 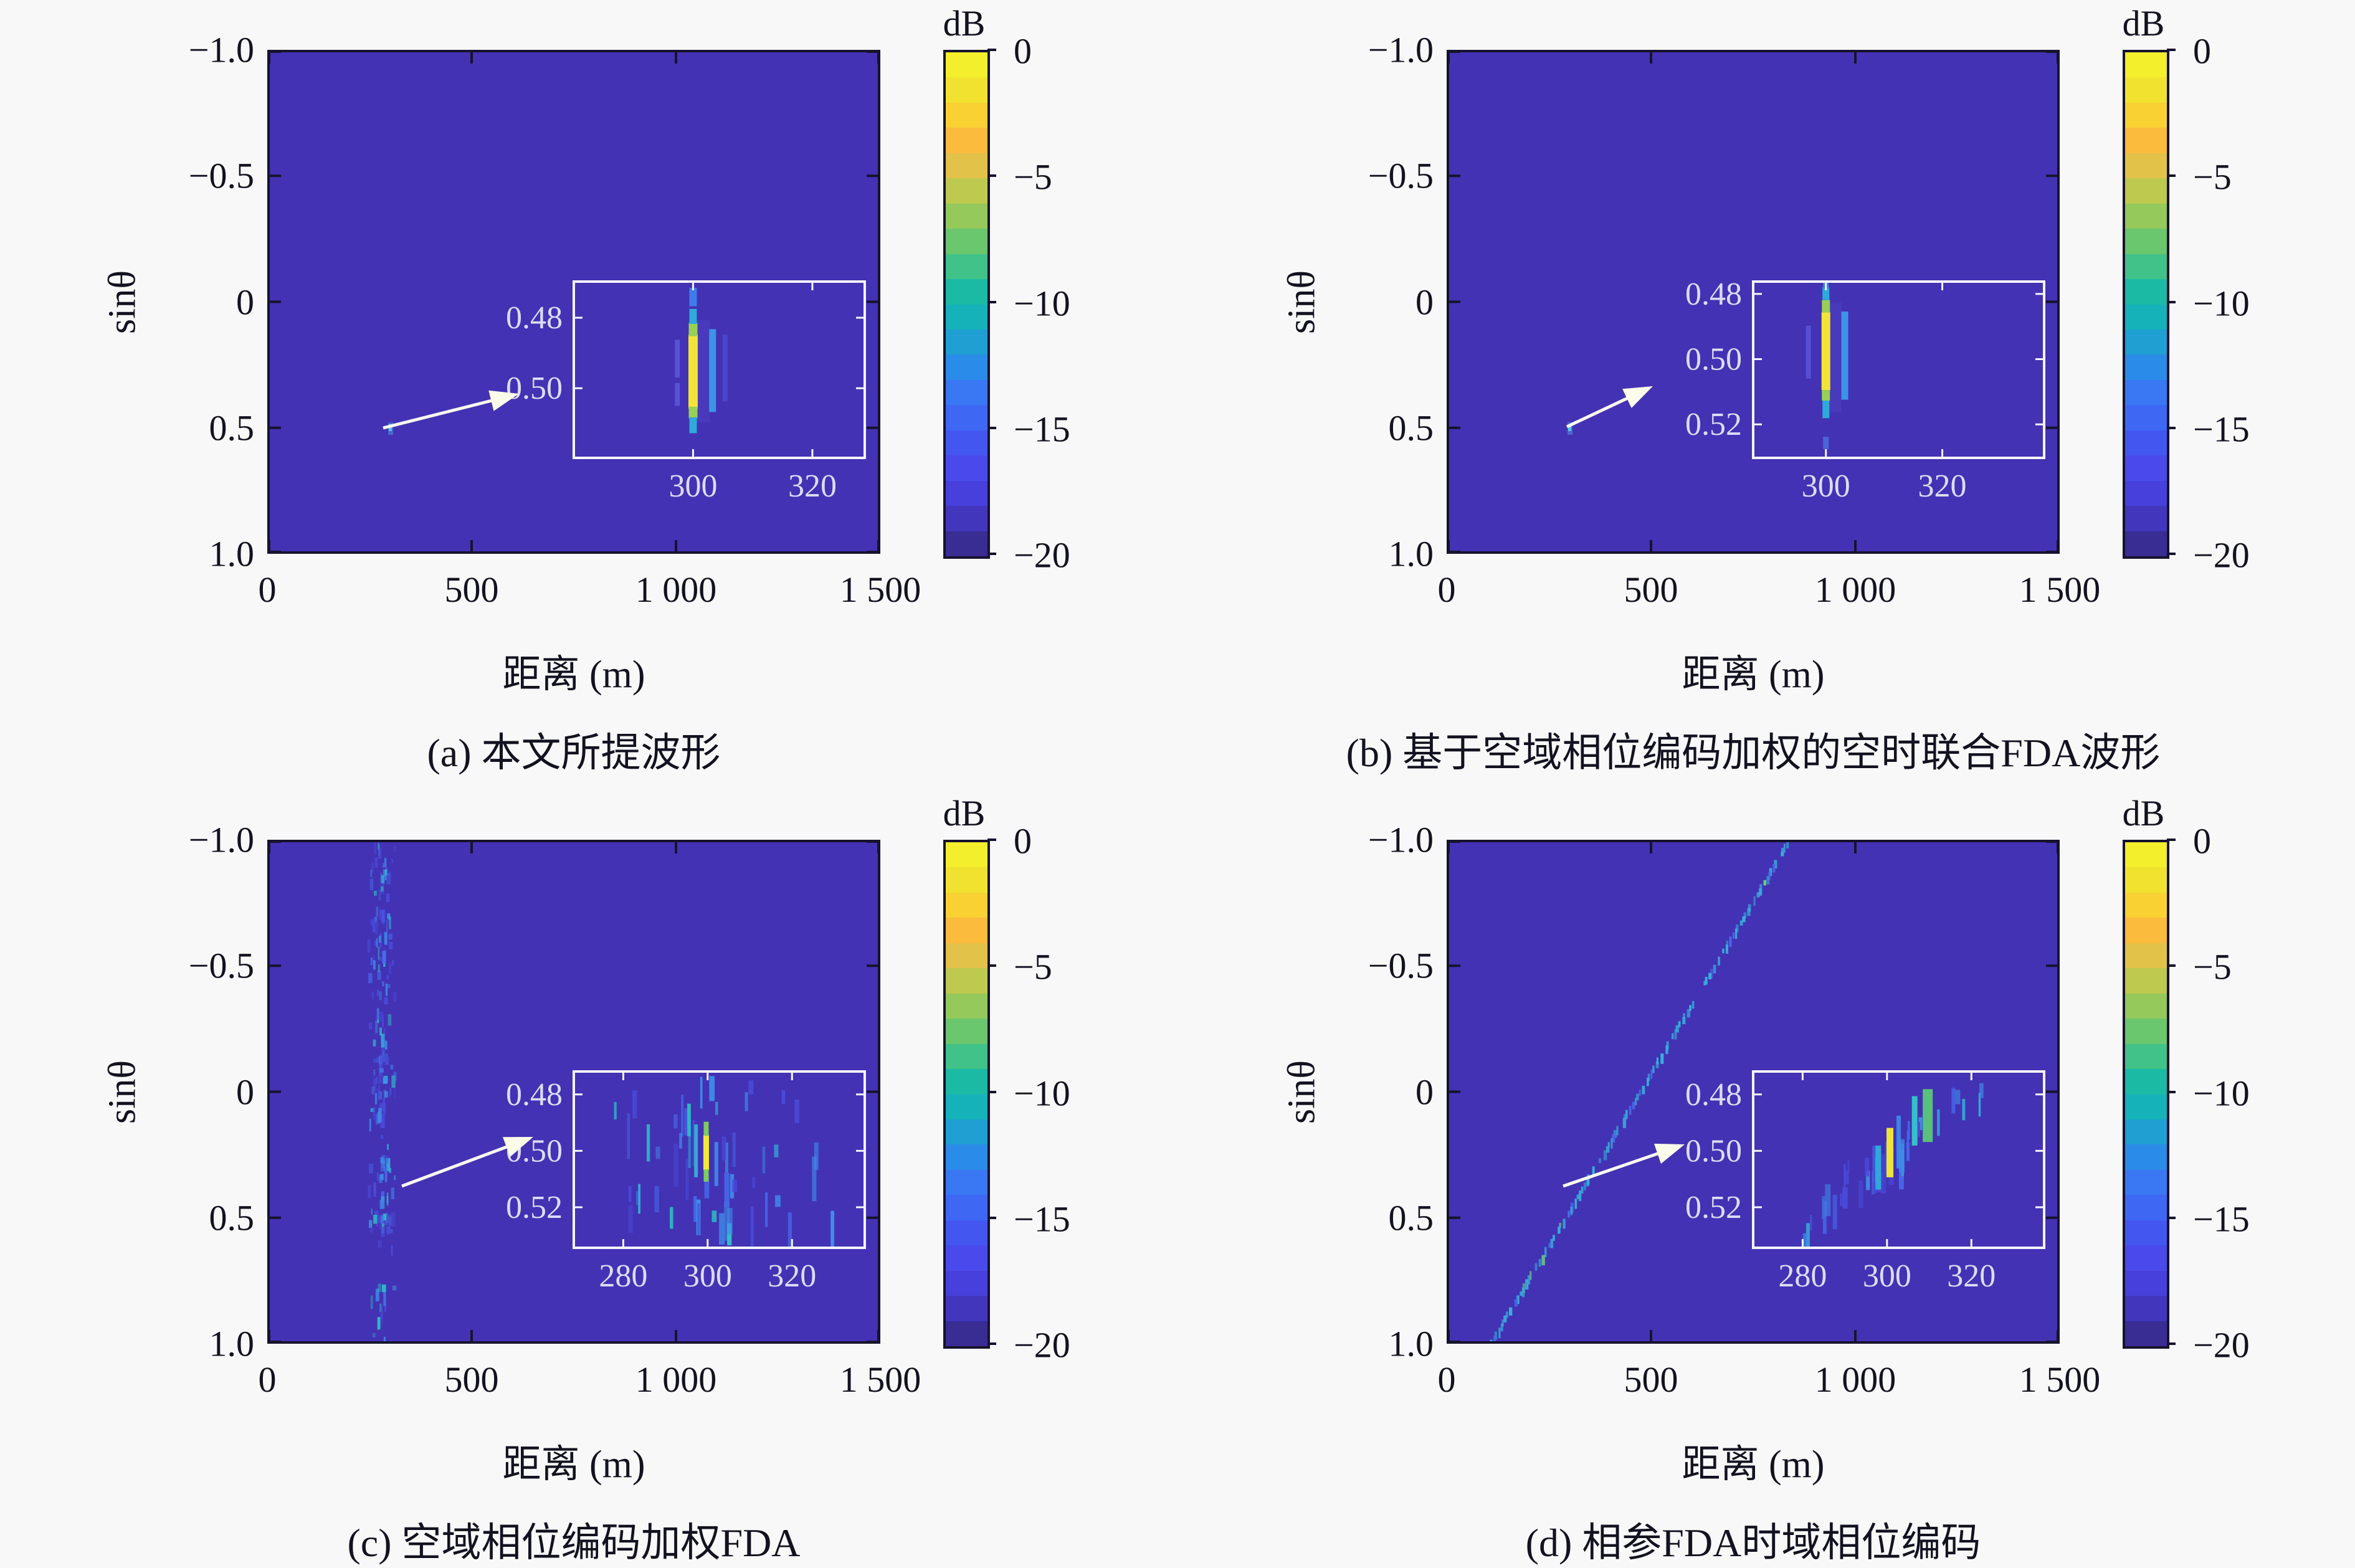 What do you see at coordinates (965, 24) in the screenshot?
I see `colorbar-title: dB` at bounding box center [965, 24].